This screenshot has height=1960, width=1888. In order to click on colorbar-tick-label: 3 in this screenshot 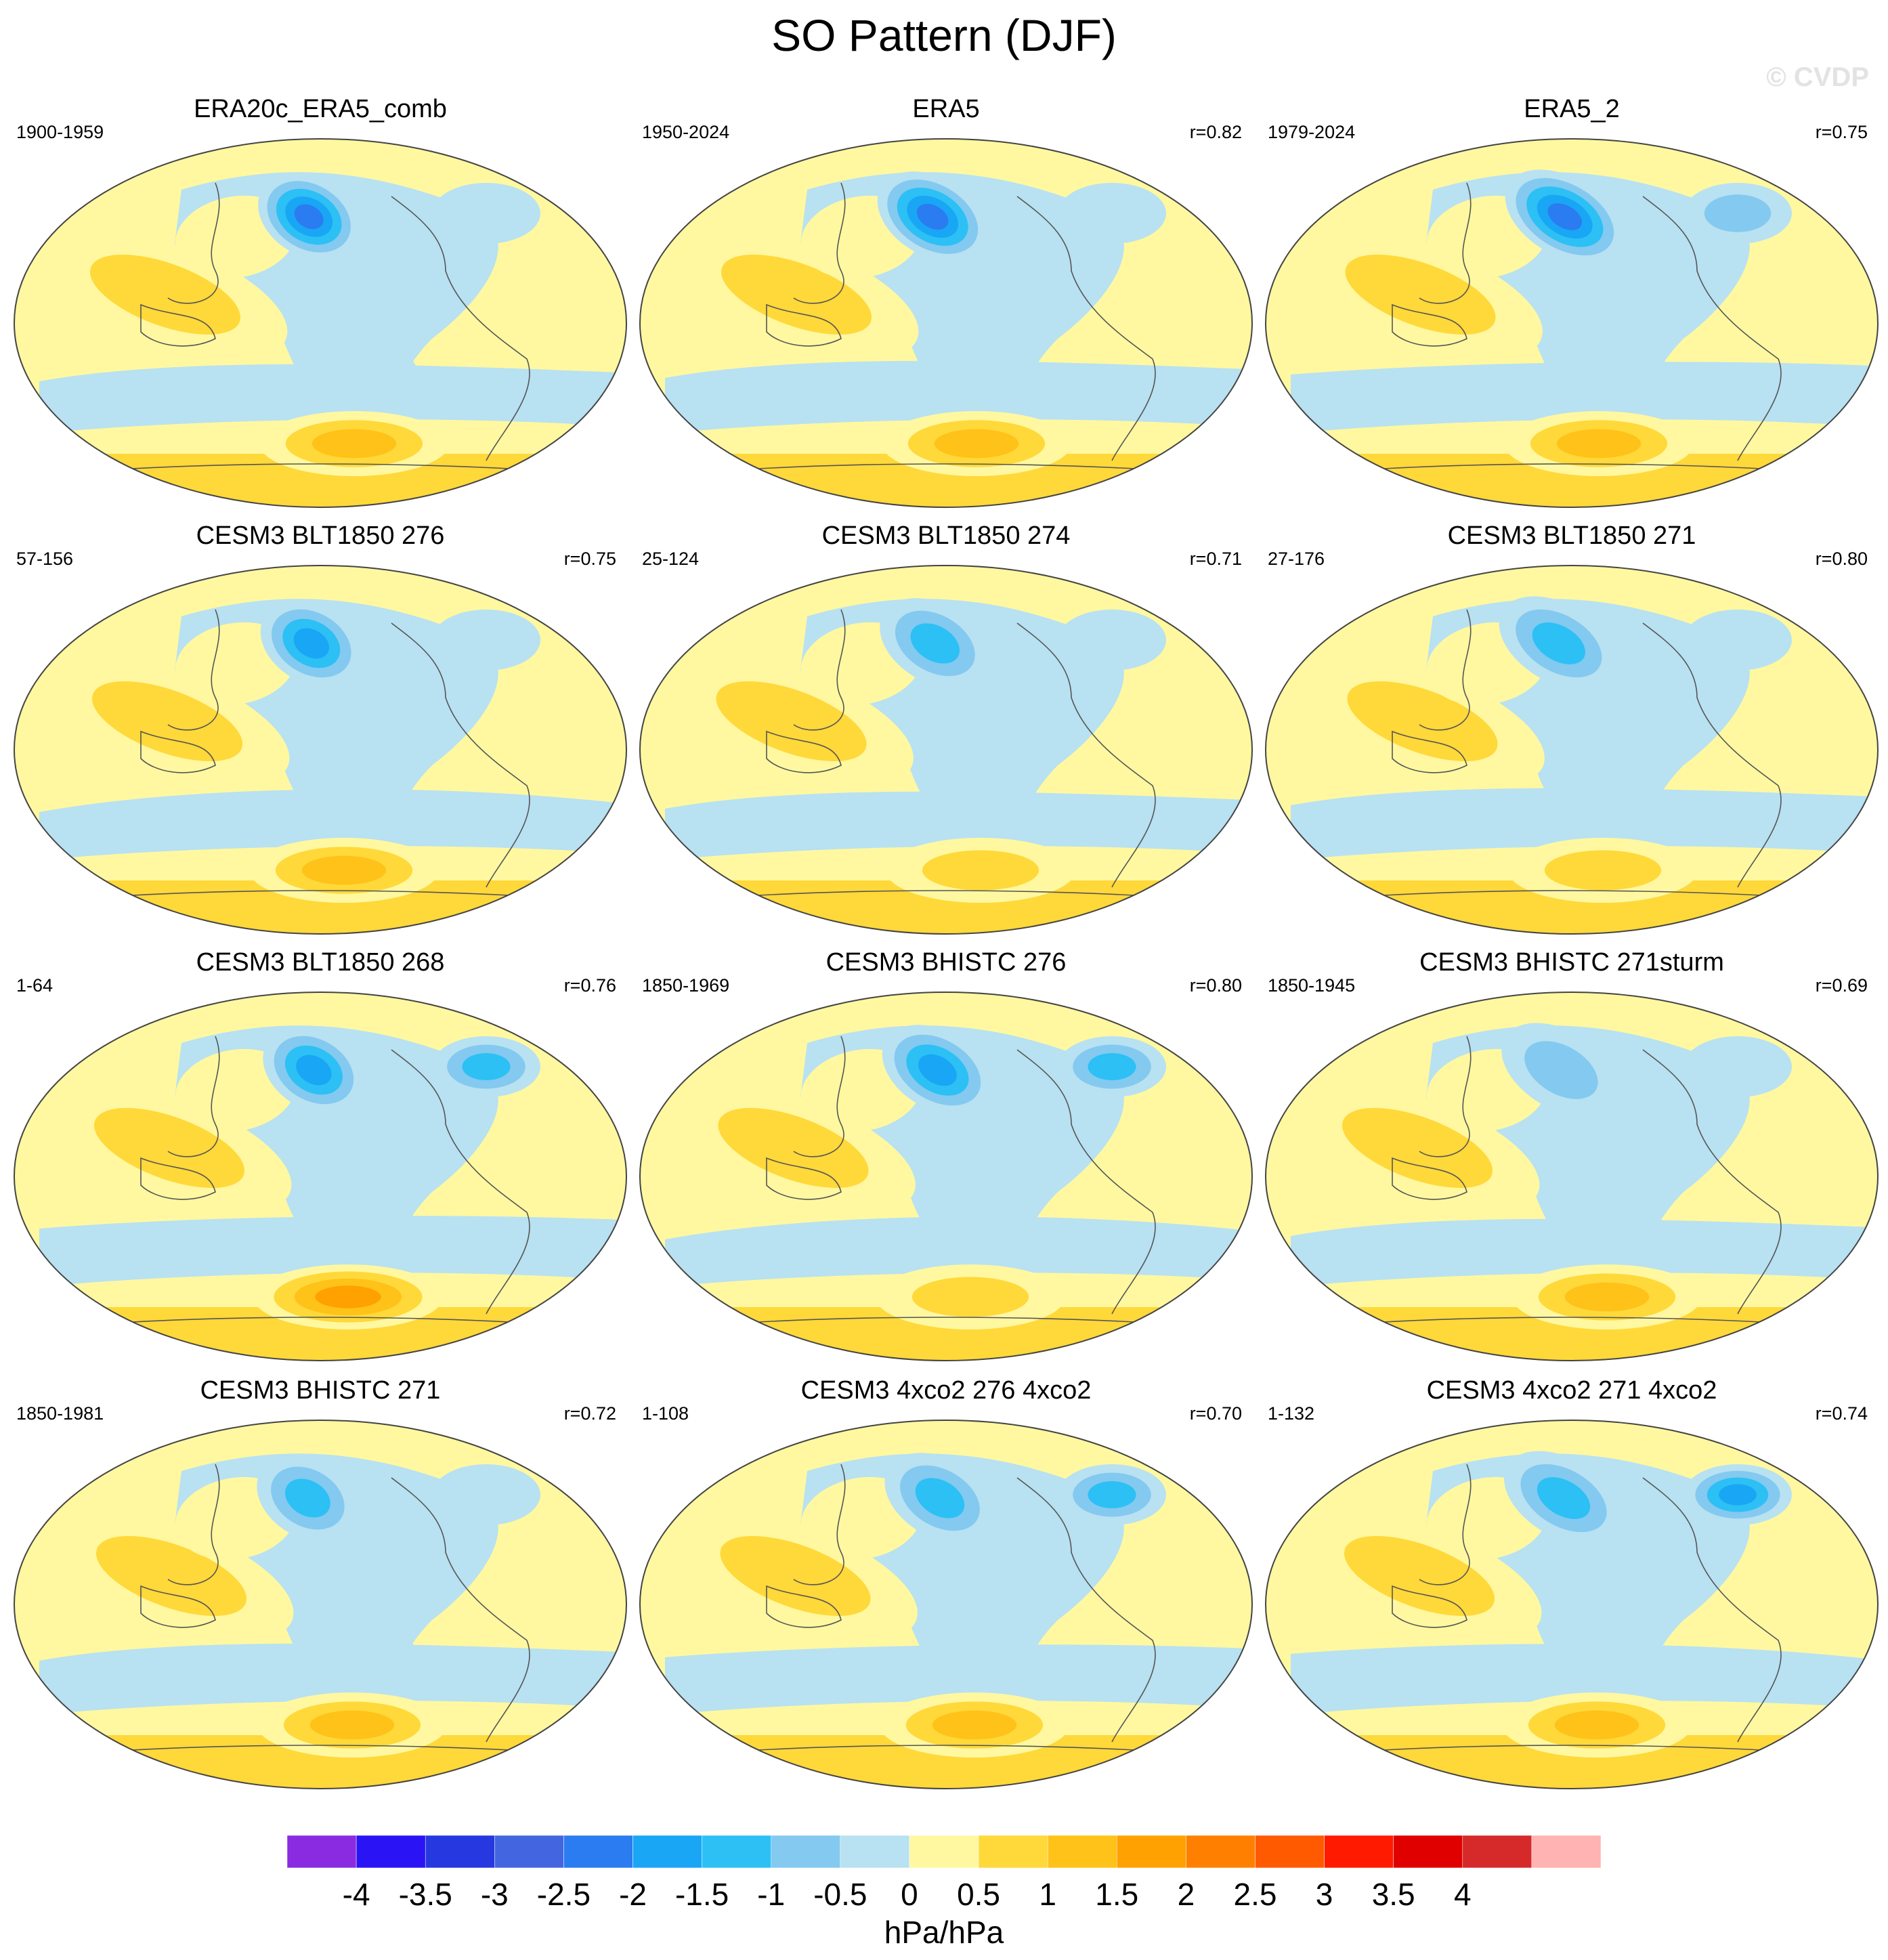, I will do `click(1324, 1894)`.